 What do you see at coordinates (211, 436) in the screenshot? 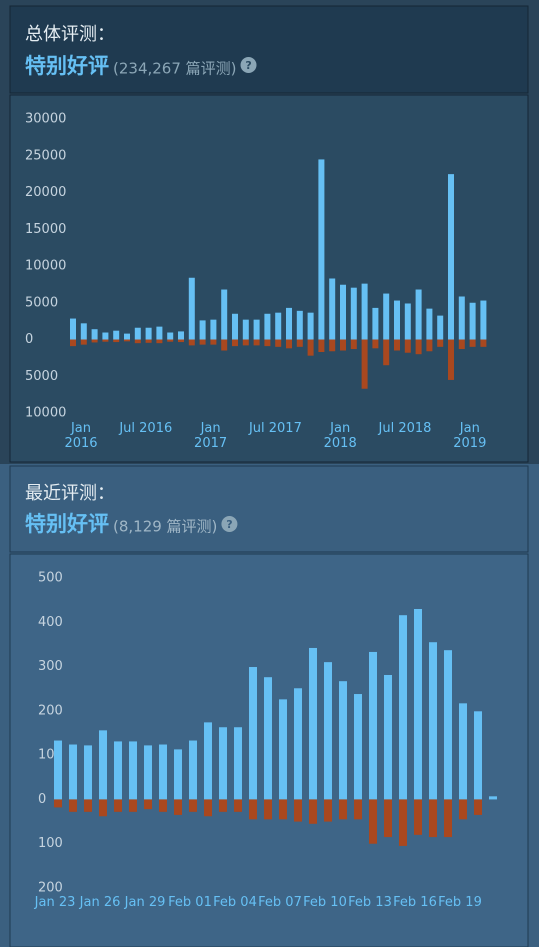
I see `x-tick-label: Jan 2017` at bounding box center [211, 436].